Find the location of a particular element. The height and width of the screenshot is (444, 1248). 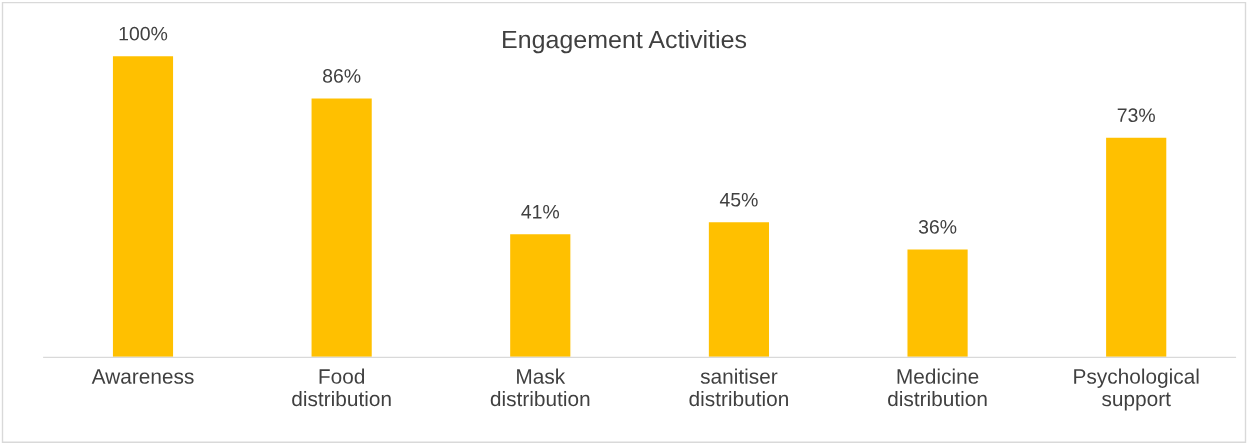

x-tick-label: Food distribution is located at coordinates (341, 387).